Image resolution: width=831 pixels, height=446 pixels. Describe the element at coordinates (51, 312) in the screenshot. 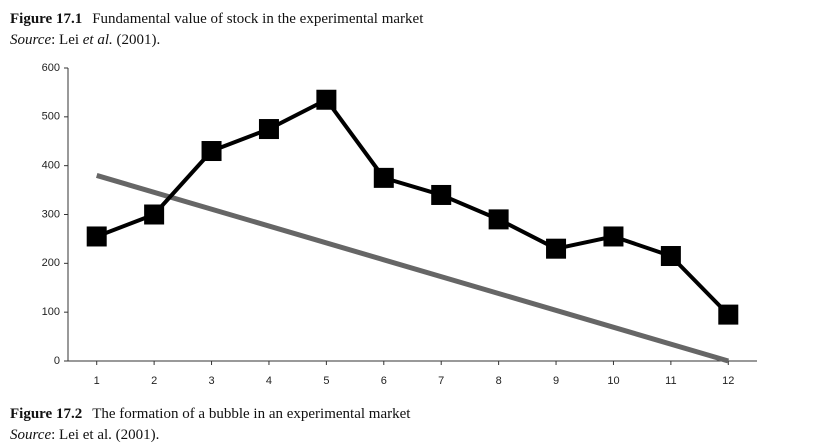

I see `y-tick-label: 100` at that location.